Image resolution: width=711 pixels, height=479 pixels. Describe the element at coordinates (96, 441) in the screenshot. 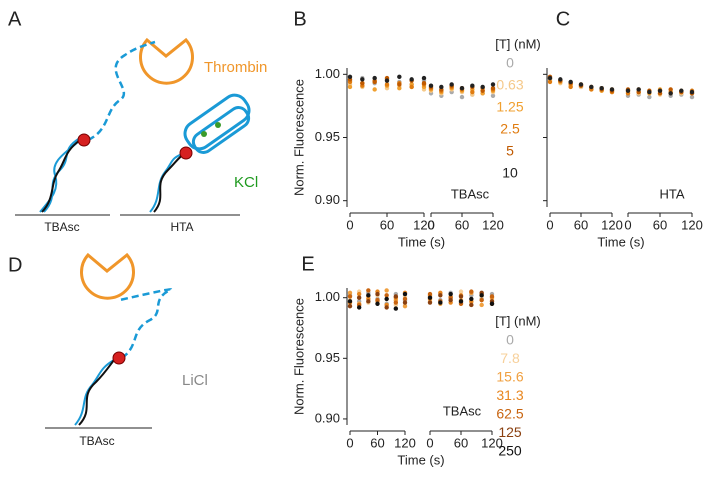

I see `construct-label: TBAsc` at that location.